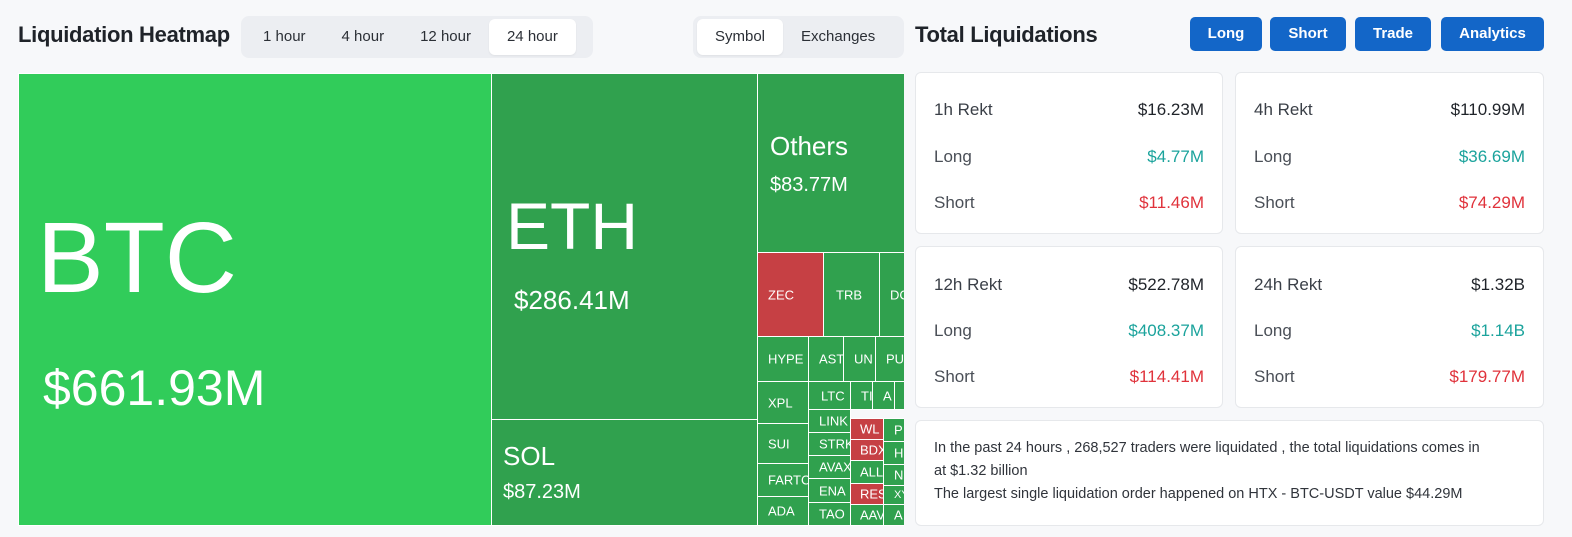 This screenshot has height=537, width=1572. I want to click on tile-tao-label: TAO, so click(832, 514).